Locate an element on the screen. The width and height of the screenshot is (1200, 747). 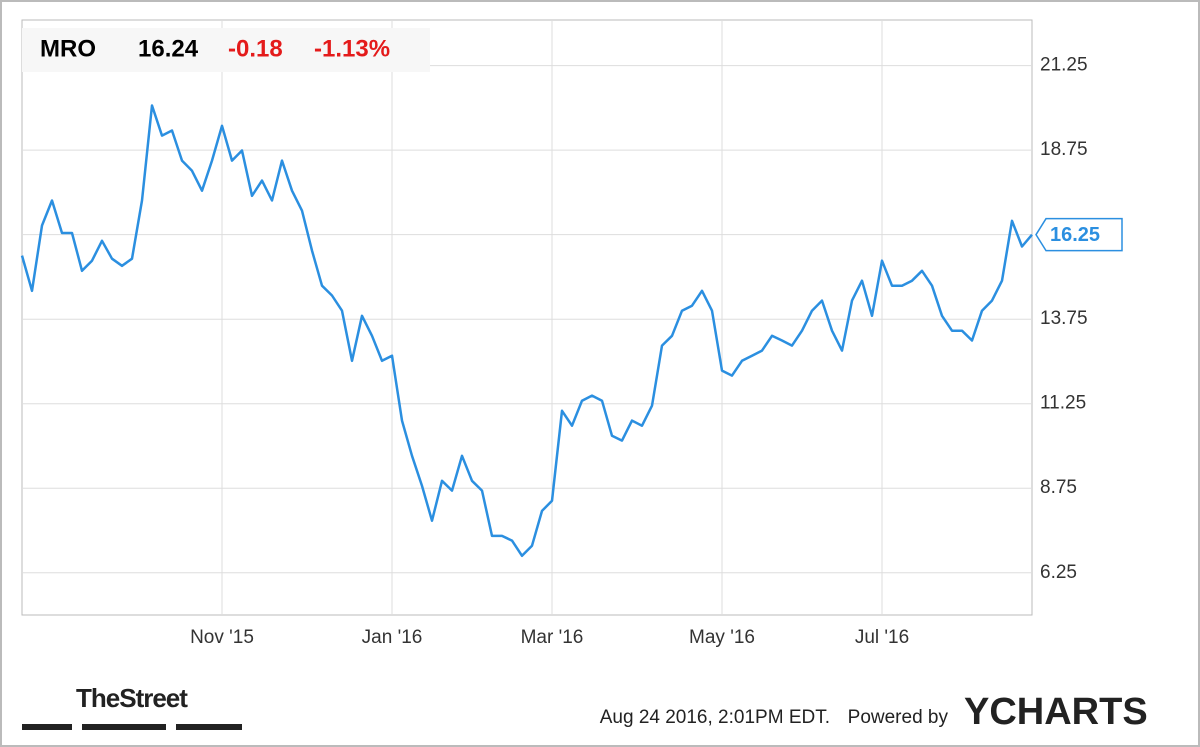
y-tick-label: 8.75 is located at coordinates (1058, 487).